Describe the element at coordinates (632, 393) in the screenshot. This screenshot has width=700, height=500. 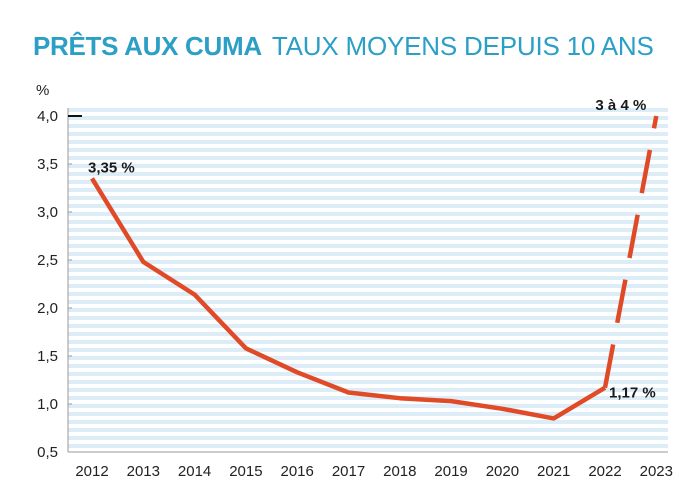
I see `data-label: 1,17 %` at that location.